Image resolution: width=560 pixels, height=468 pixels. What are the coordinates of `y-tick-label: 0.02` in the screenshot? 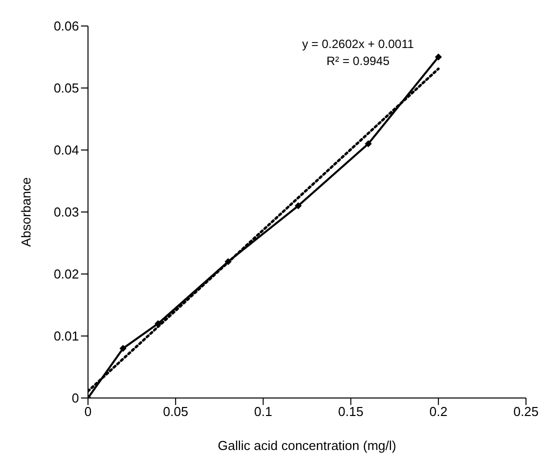 It's located at (66, 274).